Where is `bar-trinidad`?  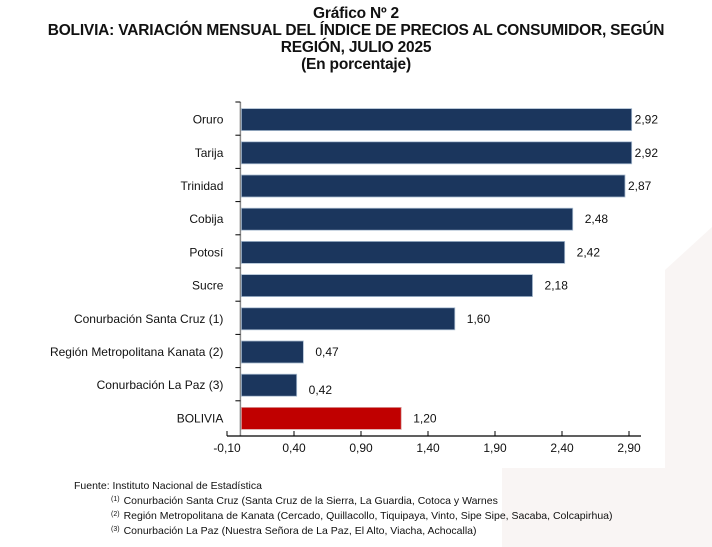 bar-trinidad is located at coordinates (433, 186).